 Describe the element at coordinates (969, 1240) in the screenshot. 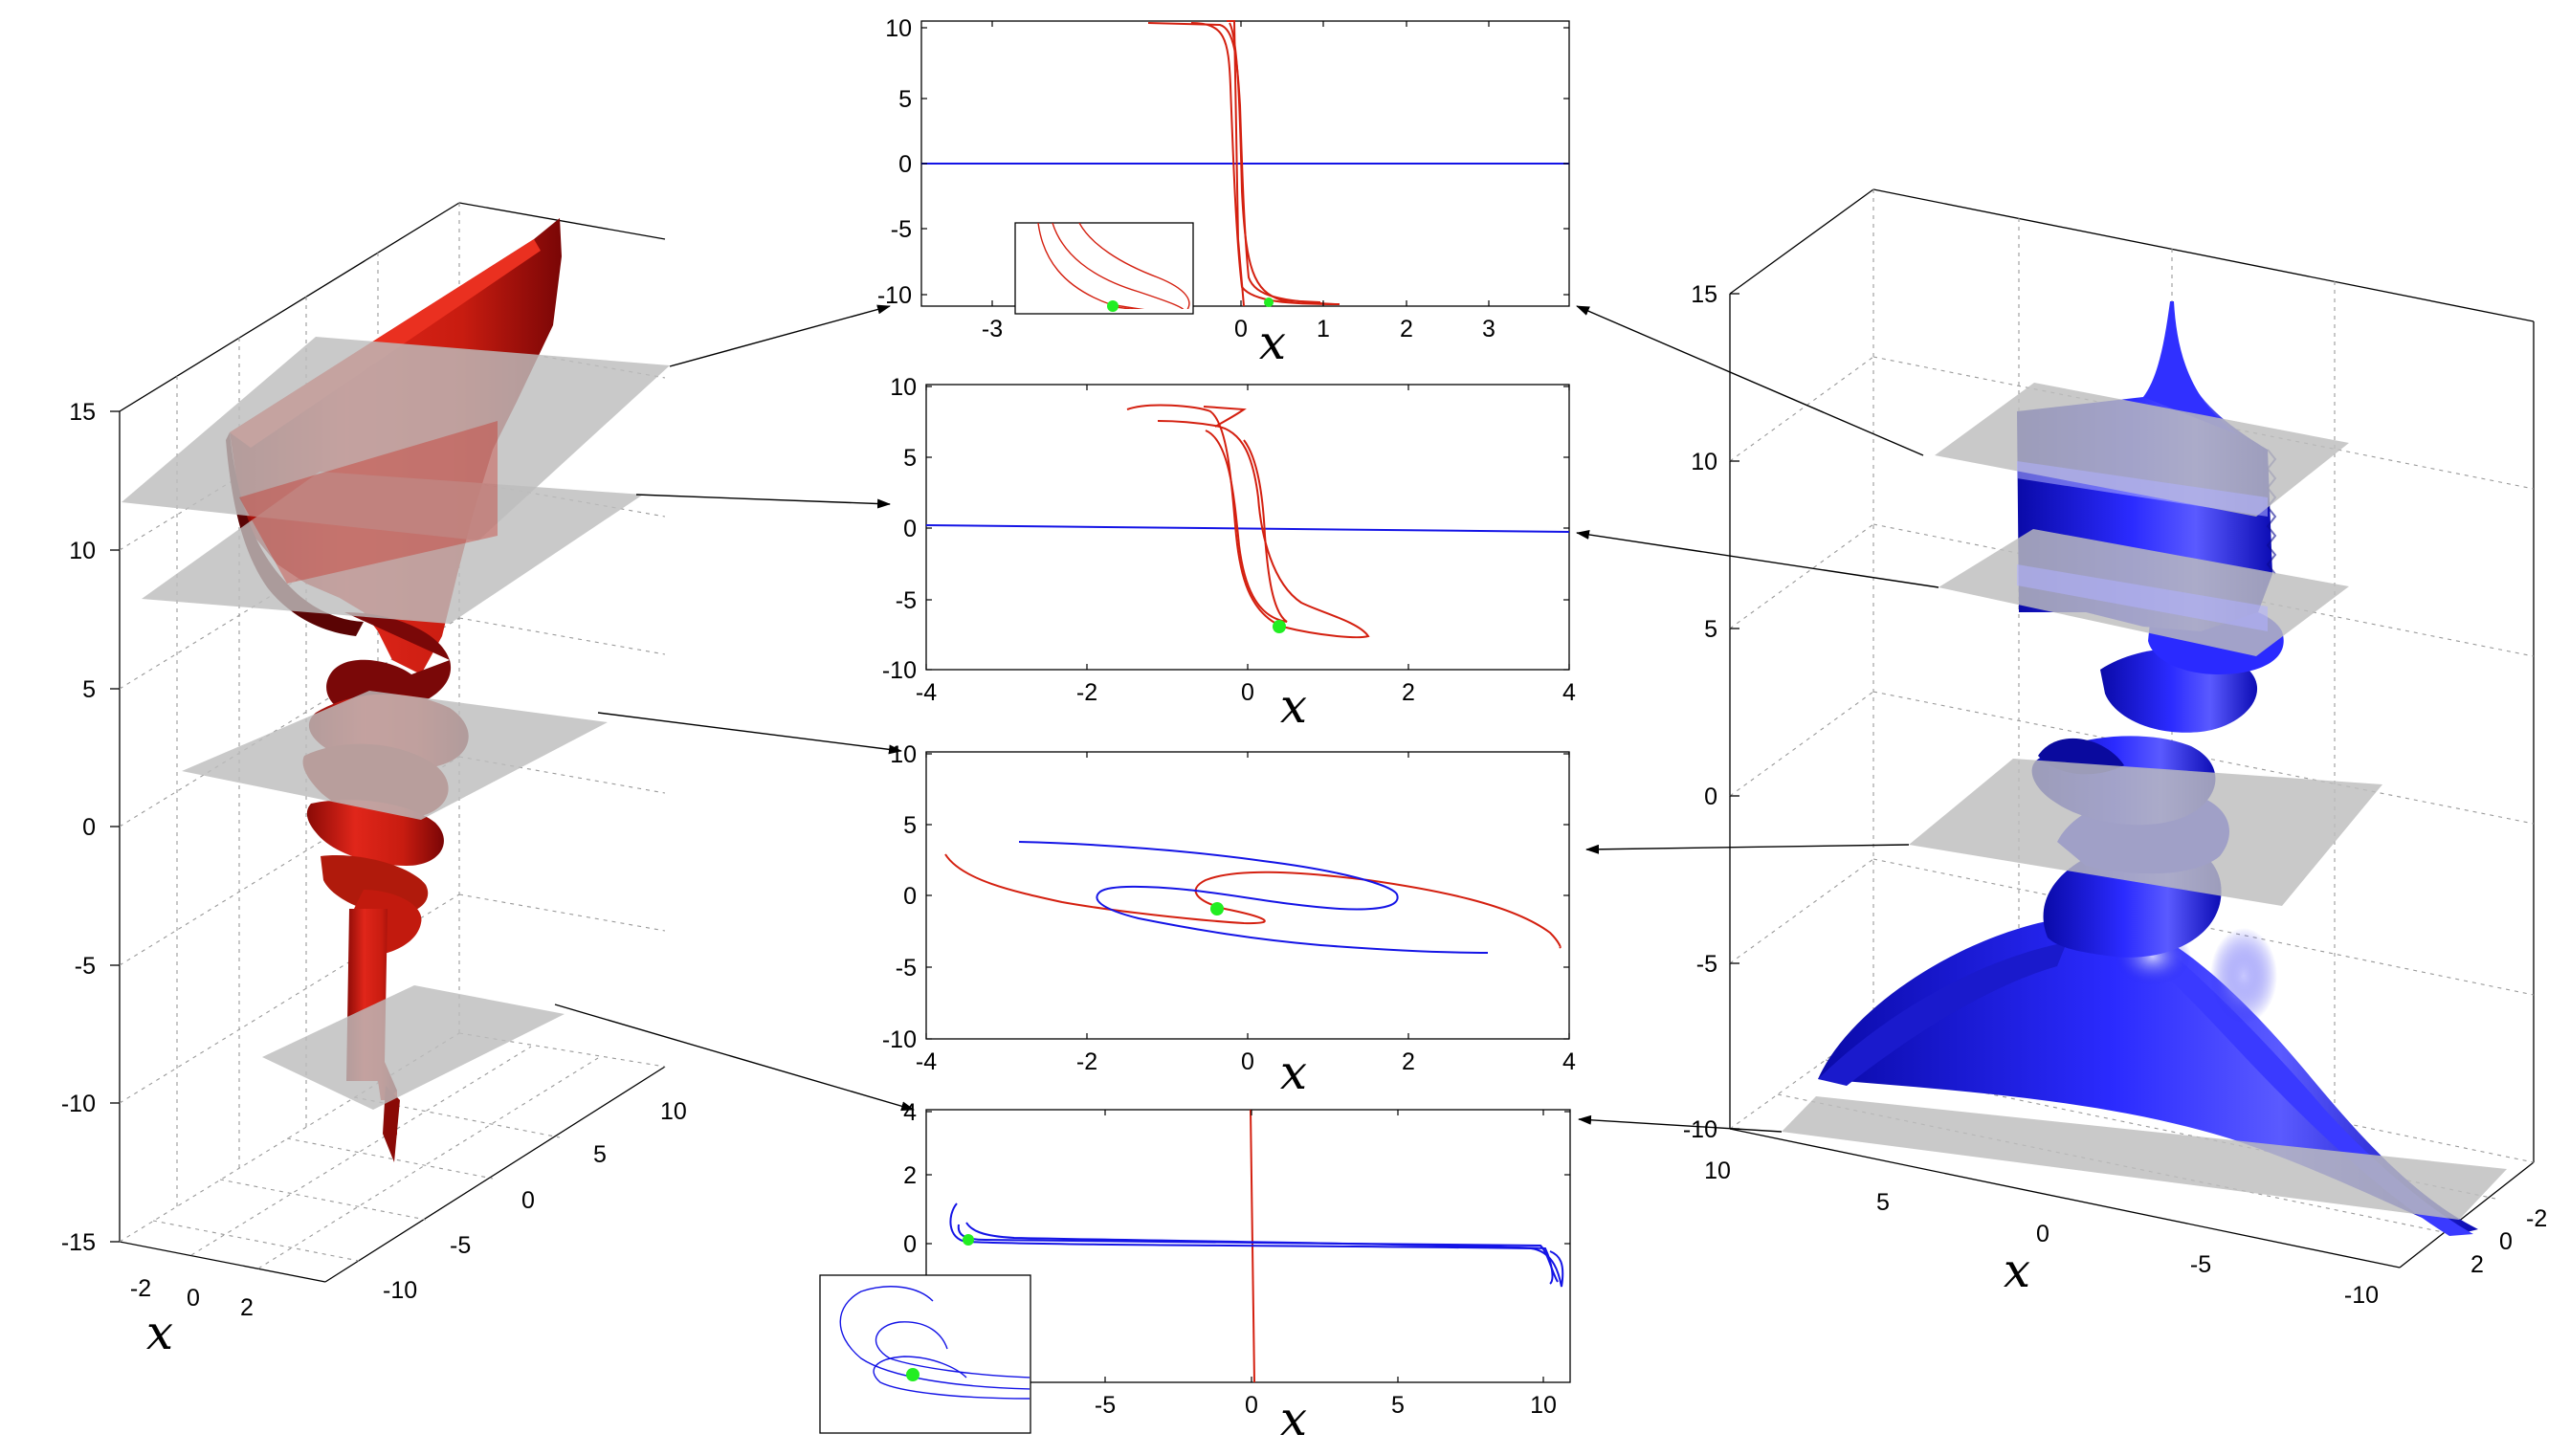

I see `panel-4-marker` at that location.